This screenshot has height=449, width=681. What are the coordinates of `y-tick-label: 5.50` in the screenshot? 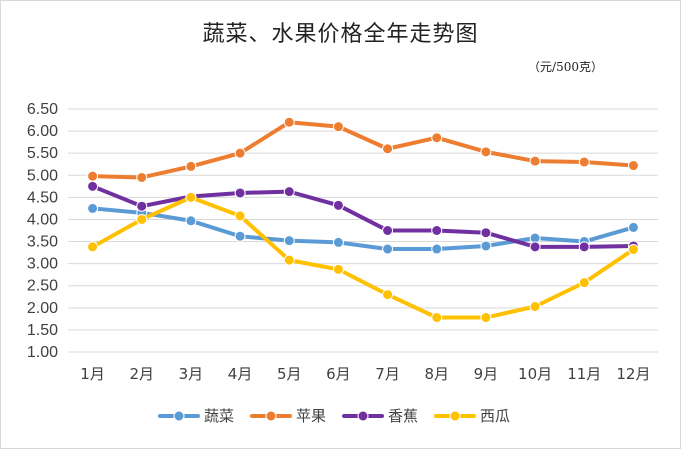 It's located at (42, 153).